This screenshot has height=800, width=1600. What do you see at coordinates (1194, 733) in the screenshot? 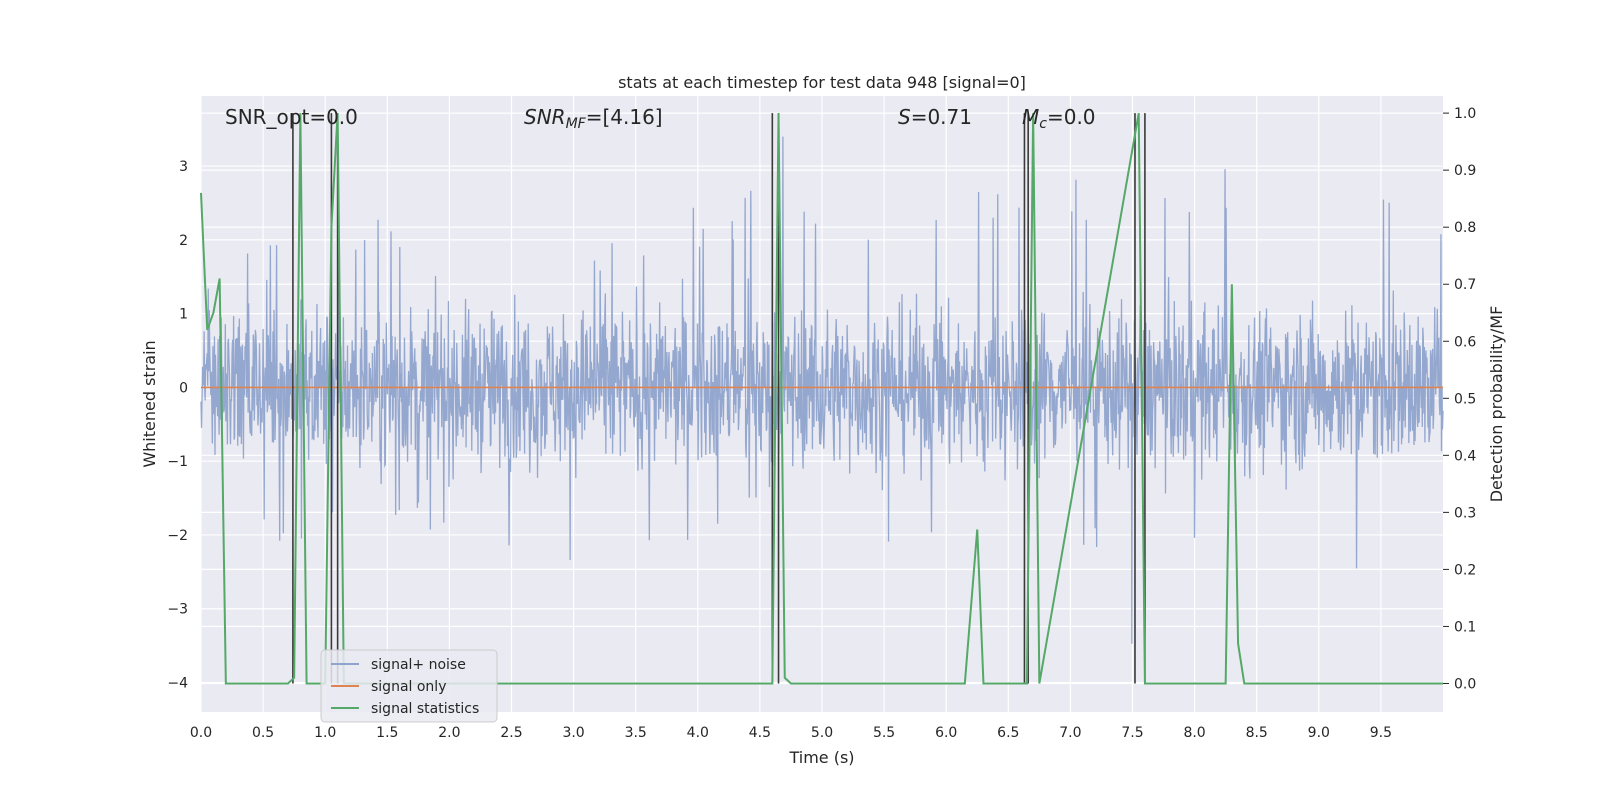
I see `x-tick-label: 8.0` at bounding box center [1194, 733].